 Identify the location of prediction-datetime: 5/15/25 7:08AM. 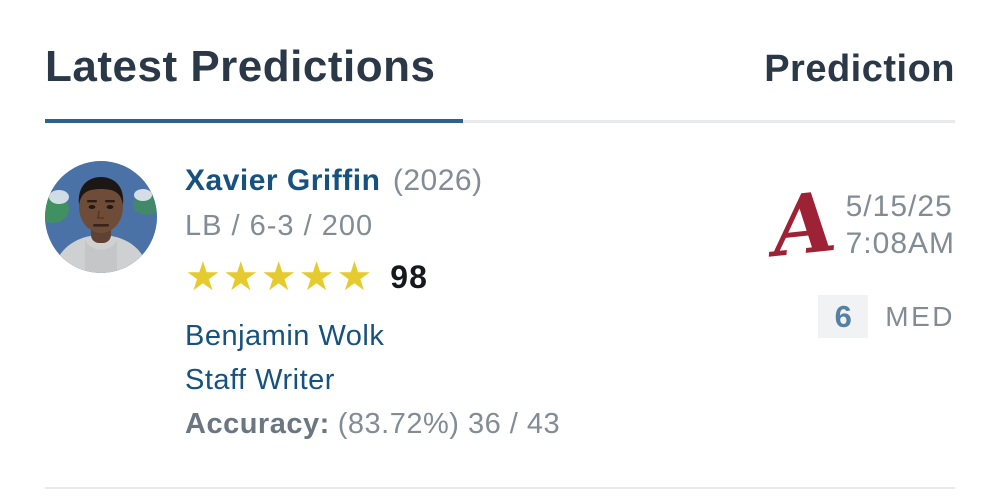
(900, 225).